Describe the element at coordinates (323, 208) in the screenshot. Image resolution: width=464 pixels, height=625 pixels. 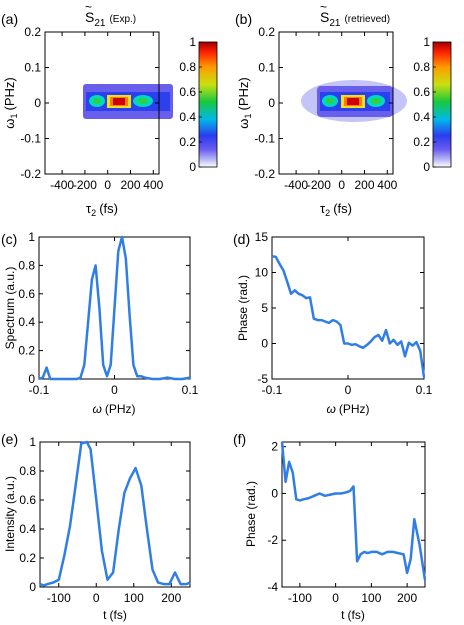
I see `panel-b-xlabel-main: τ` at that location.